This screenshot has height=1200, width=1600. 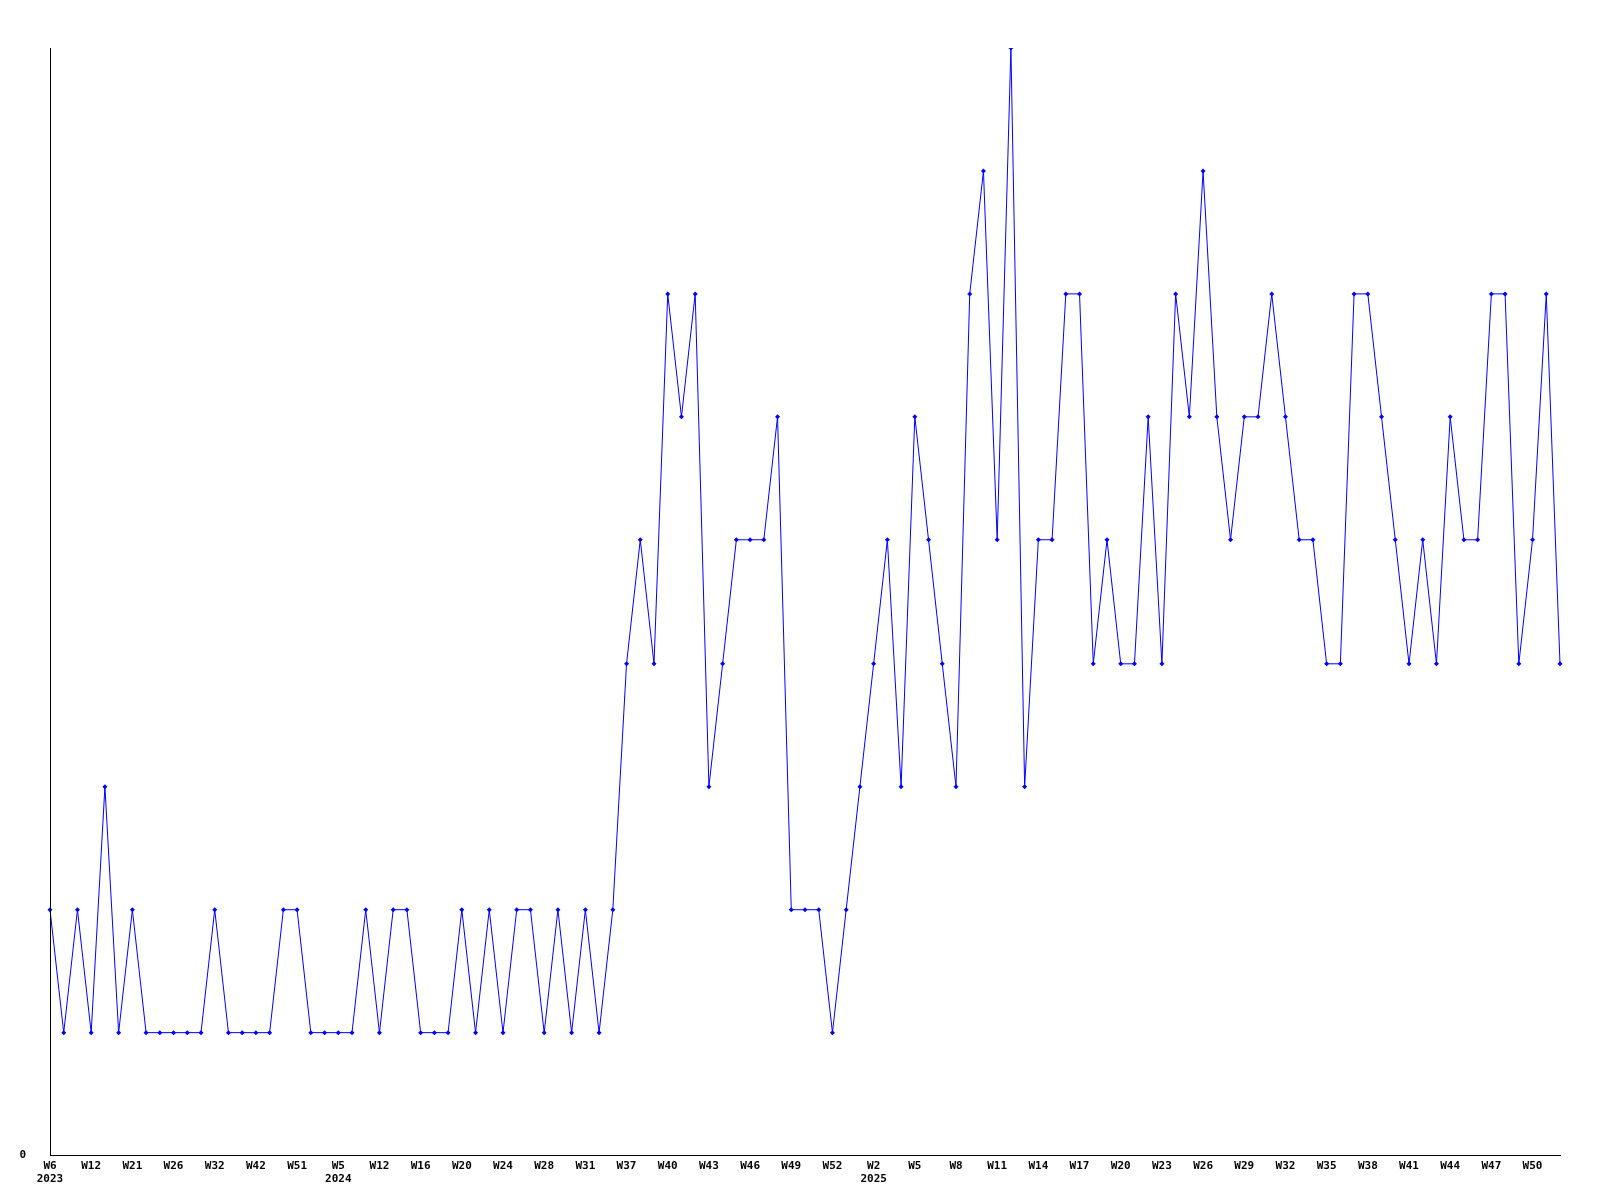 I want to click on x-tick-label: W43, so click(x=708, y=1166).